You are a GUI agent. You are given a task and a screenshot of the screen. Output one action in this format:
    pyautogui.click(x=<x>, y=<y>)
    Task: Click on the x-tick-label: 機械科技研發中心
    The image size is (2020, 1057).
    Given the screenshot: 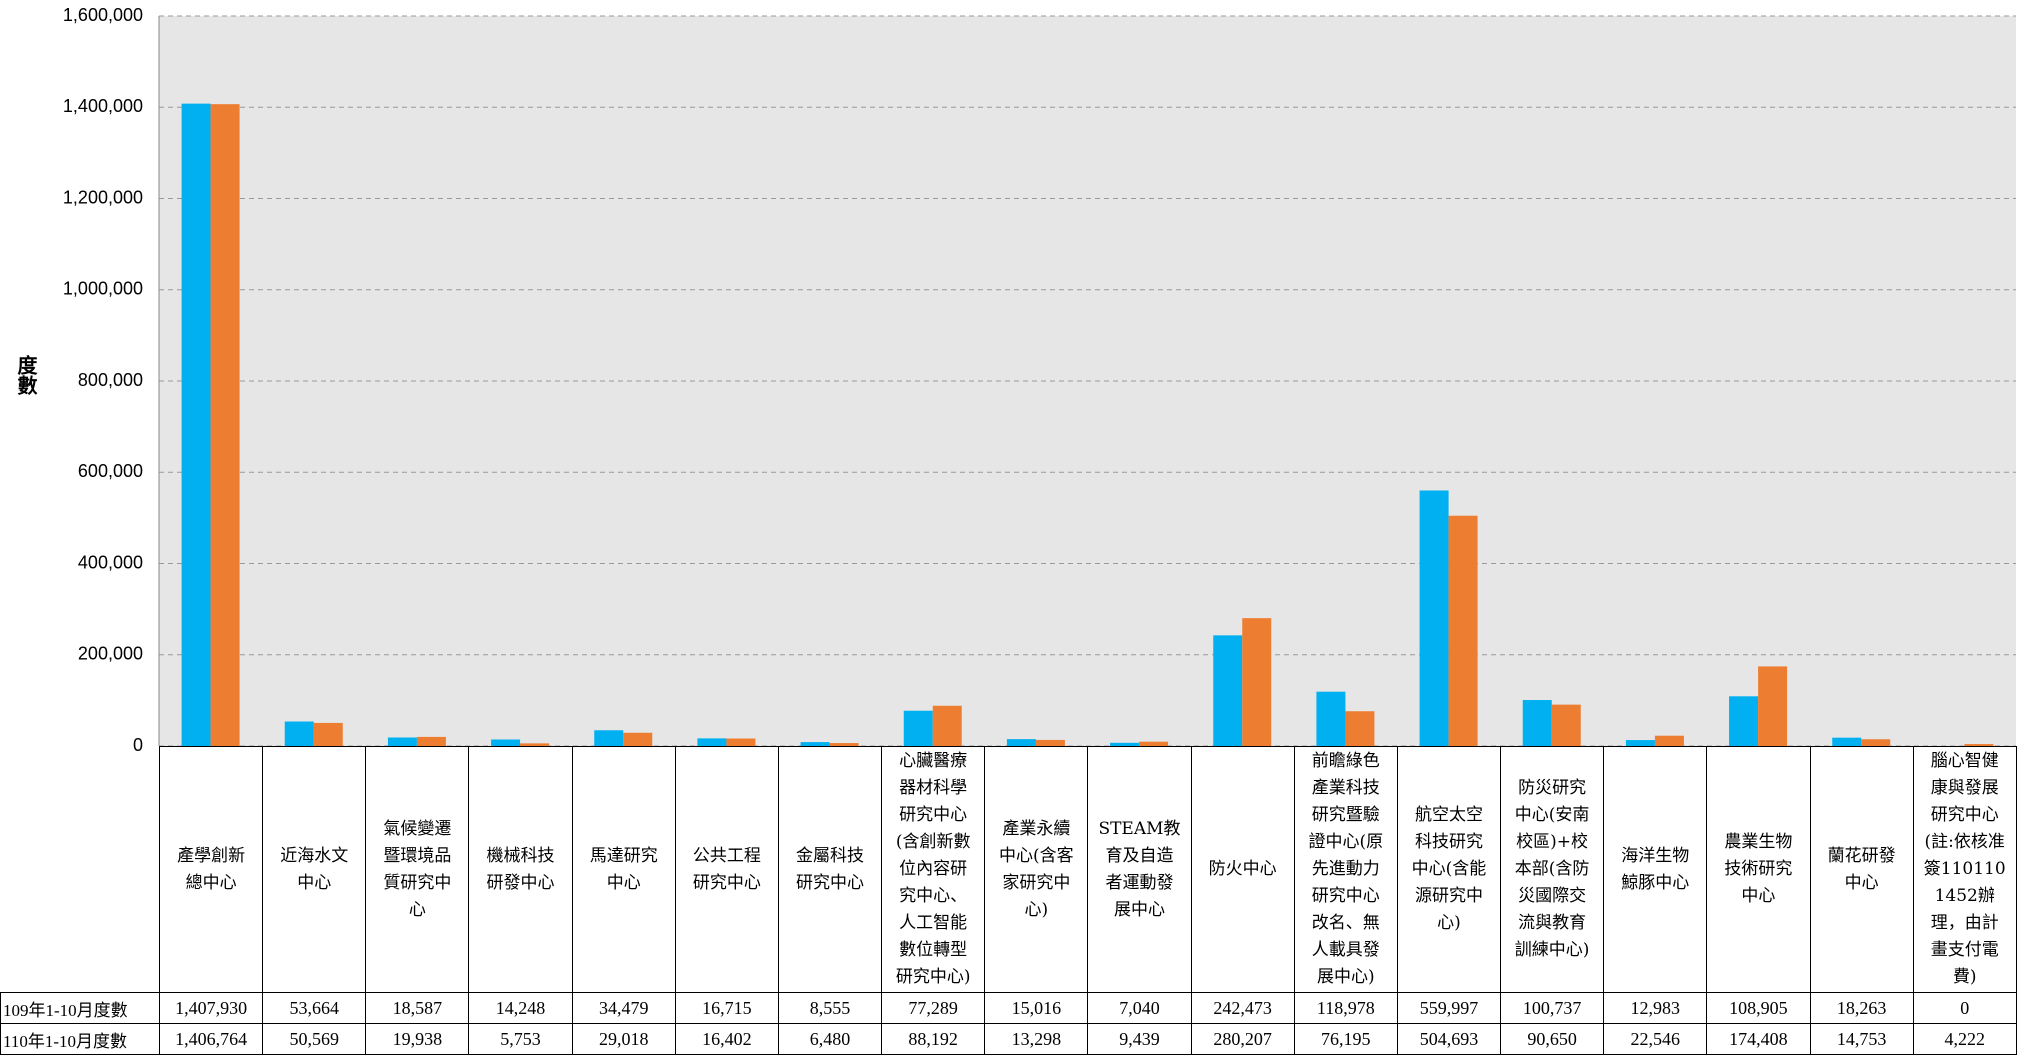 What is the action you would take?
    pyautogui.click(x=520, y=869)
    